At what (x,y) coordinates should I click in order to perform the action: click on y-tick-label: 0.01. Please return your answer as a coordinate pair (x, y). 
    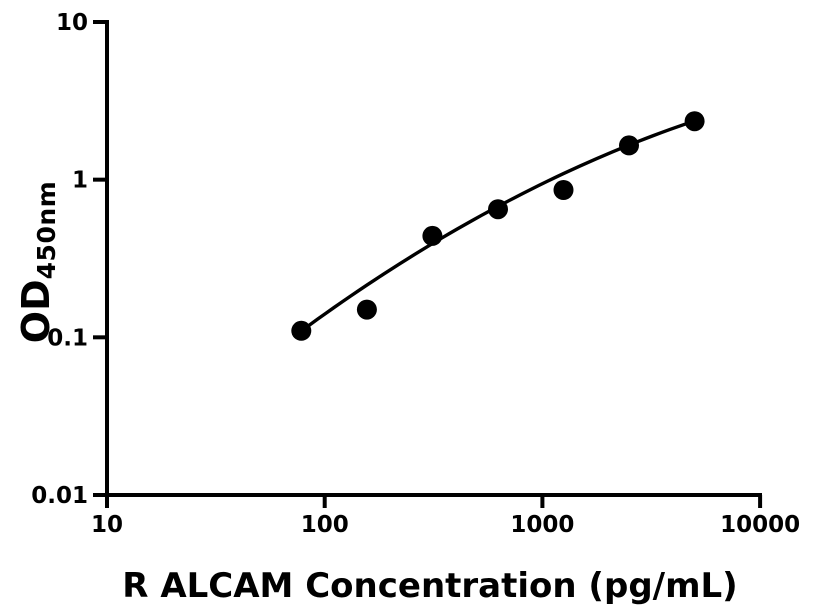
    Looking at the image, I should click on (59, 496).